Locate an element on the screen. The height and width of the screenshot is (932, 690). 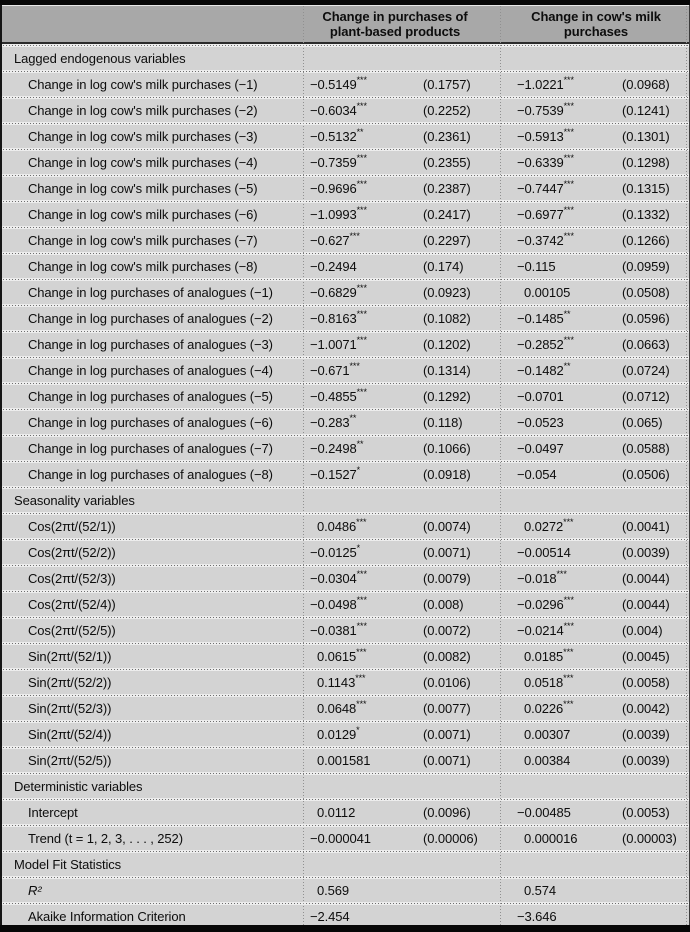
stderr-cows-milk: (0.1301) is located at coordinates (646, 136).